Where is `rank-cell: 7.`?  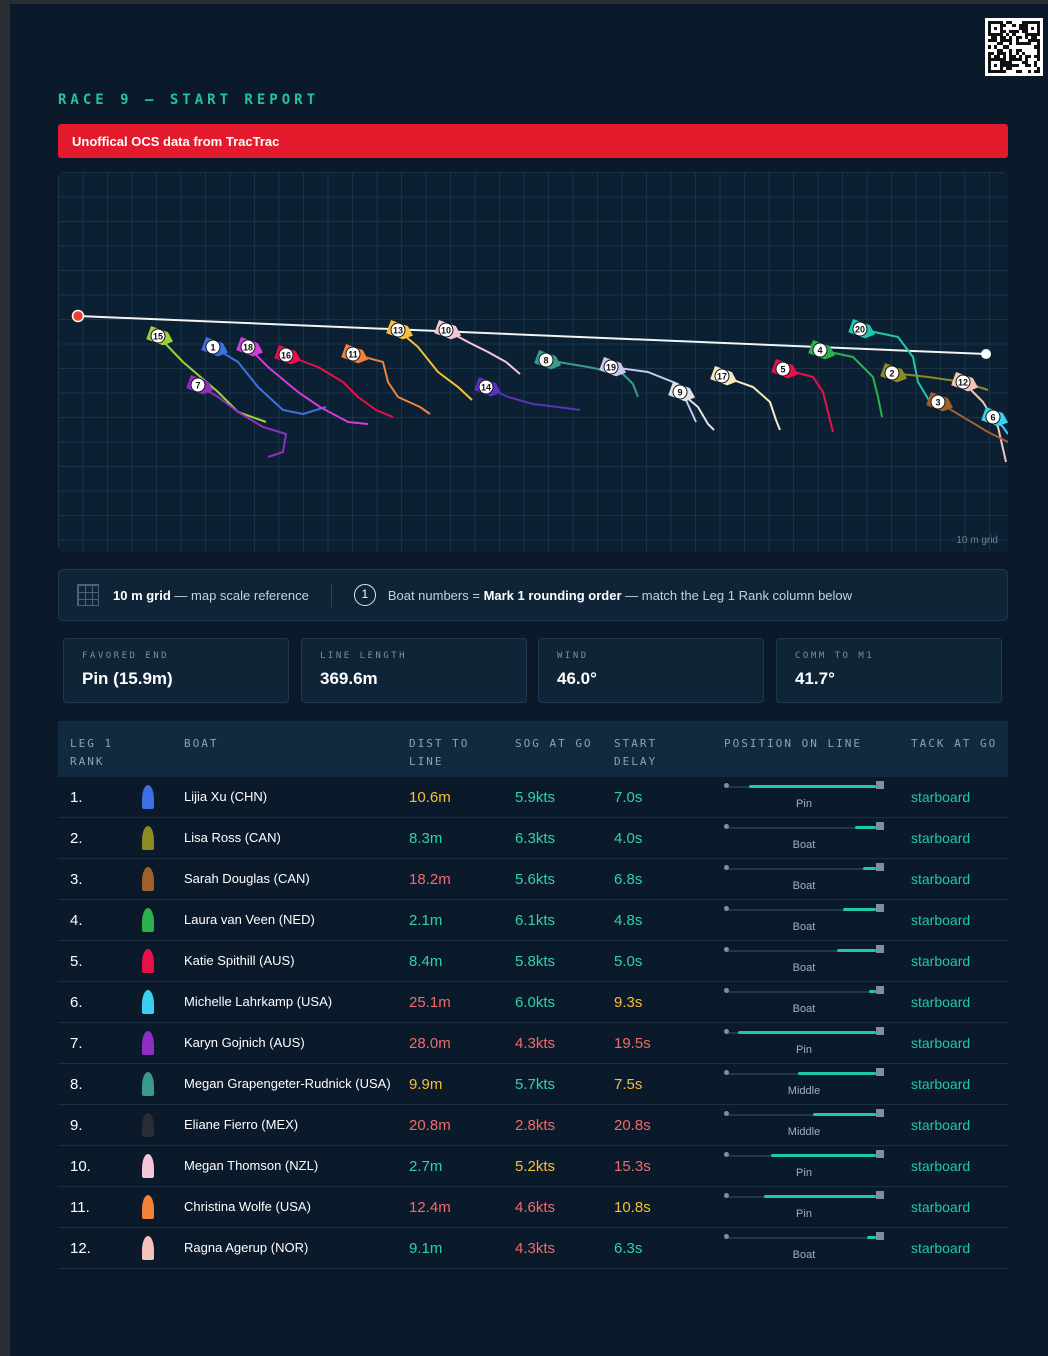
rank-cell: 7. is located at coordinates (76, 1043).